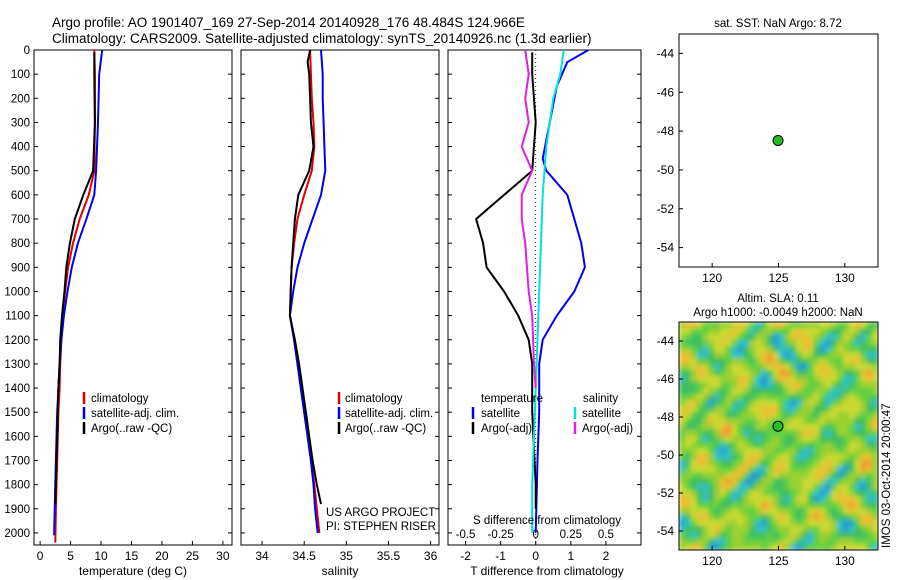  Describe the element at coordinates (20, 244) in the screenshot. I see `depth-tick-label: 800` at that location.